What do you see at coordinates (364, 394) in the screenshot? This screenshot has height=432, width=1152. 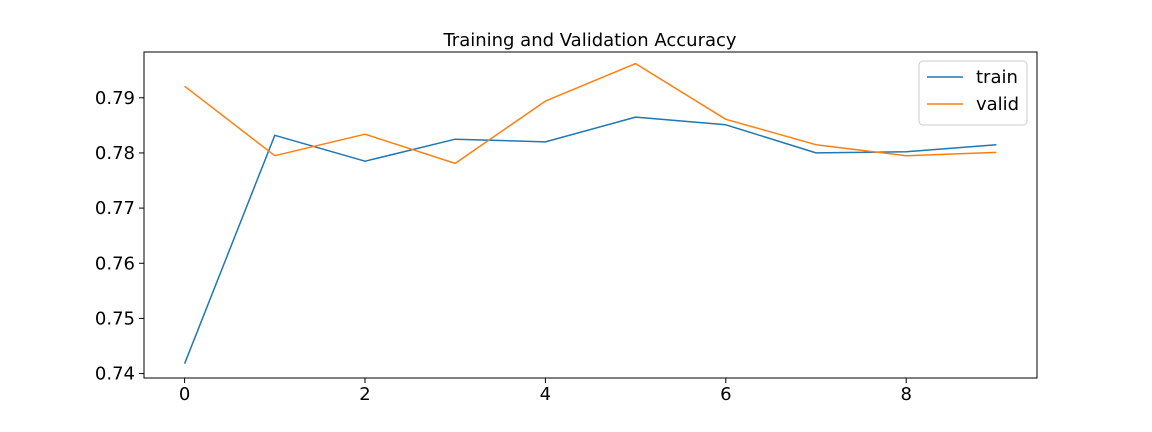 I see `x-tick-label: 2` at bounding box center [364, 394].